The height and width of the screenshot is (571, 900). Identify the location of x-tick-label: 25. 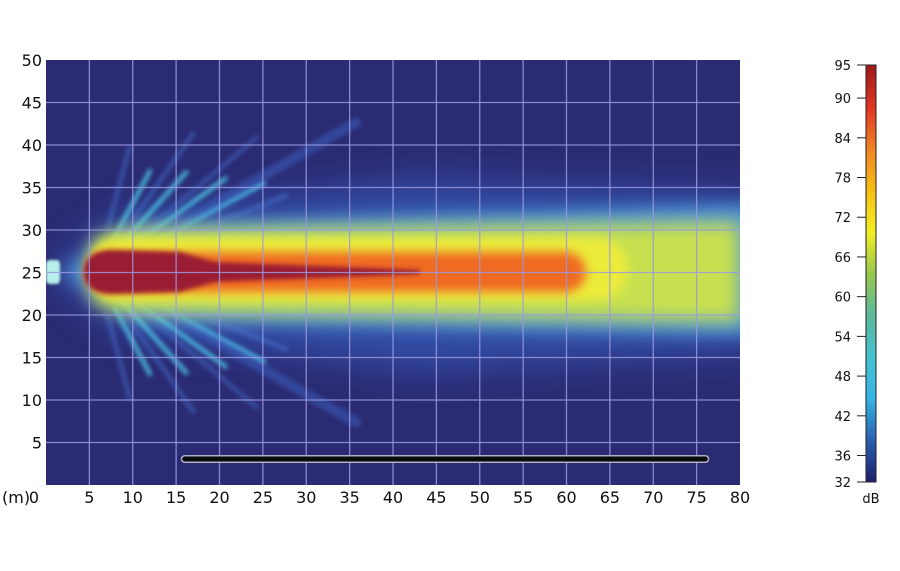
(263, 497).